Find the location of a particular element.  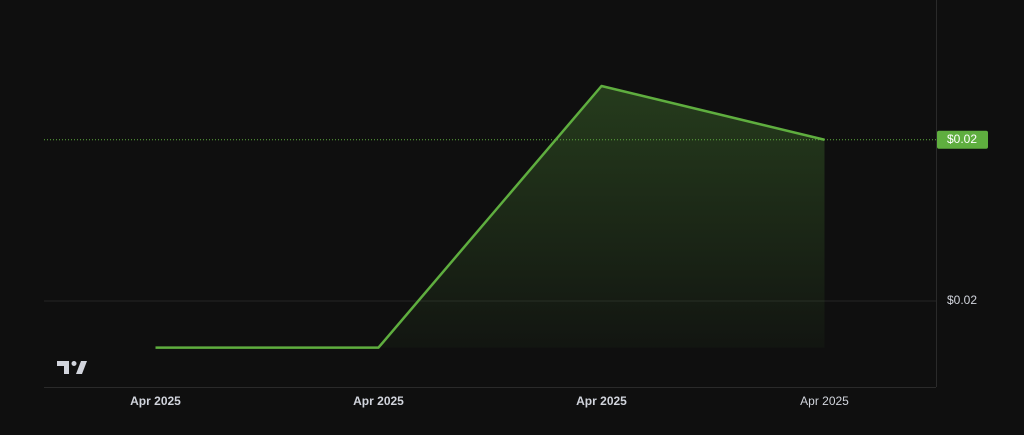

last-price-badge is located at coordinates (962, 139).